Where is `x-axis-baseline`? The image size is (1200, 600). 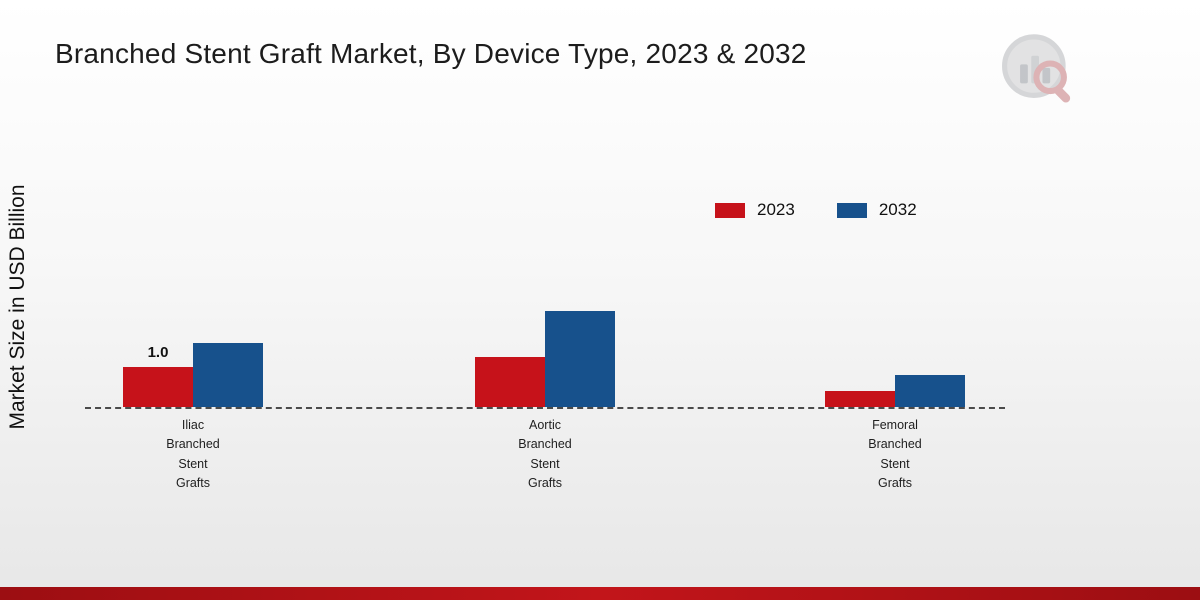 x-axis-baseline is located at coordinates (545, 408).